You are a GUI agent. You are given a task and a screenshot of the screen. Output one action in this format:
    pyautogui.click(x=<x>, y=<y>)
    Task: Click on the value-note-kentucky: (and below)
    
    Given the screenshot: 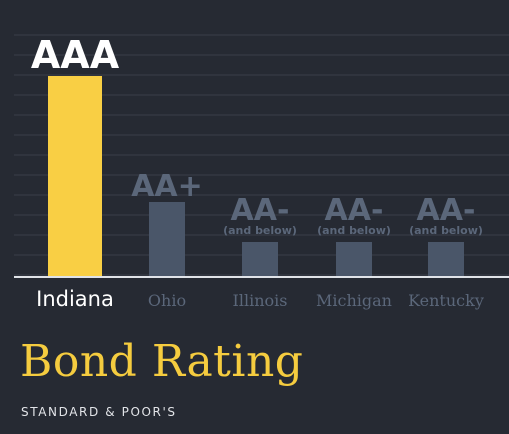 What is the action you would take?
    pyautogui.click(x=446, y=230)
    